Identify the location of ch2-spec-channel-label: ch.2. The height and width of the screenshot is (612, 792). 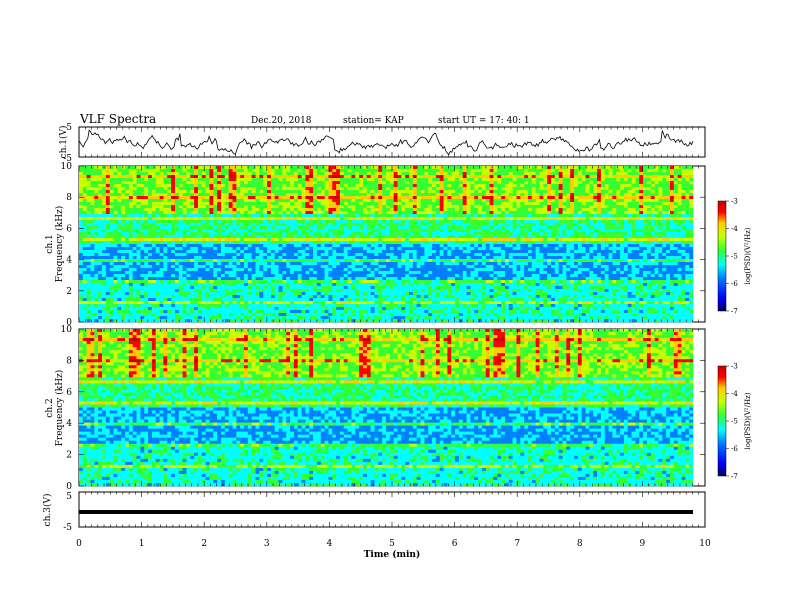
(50, 407).